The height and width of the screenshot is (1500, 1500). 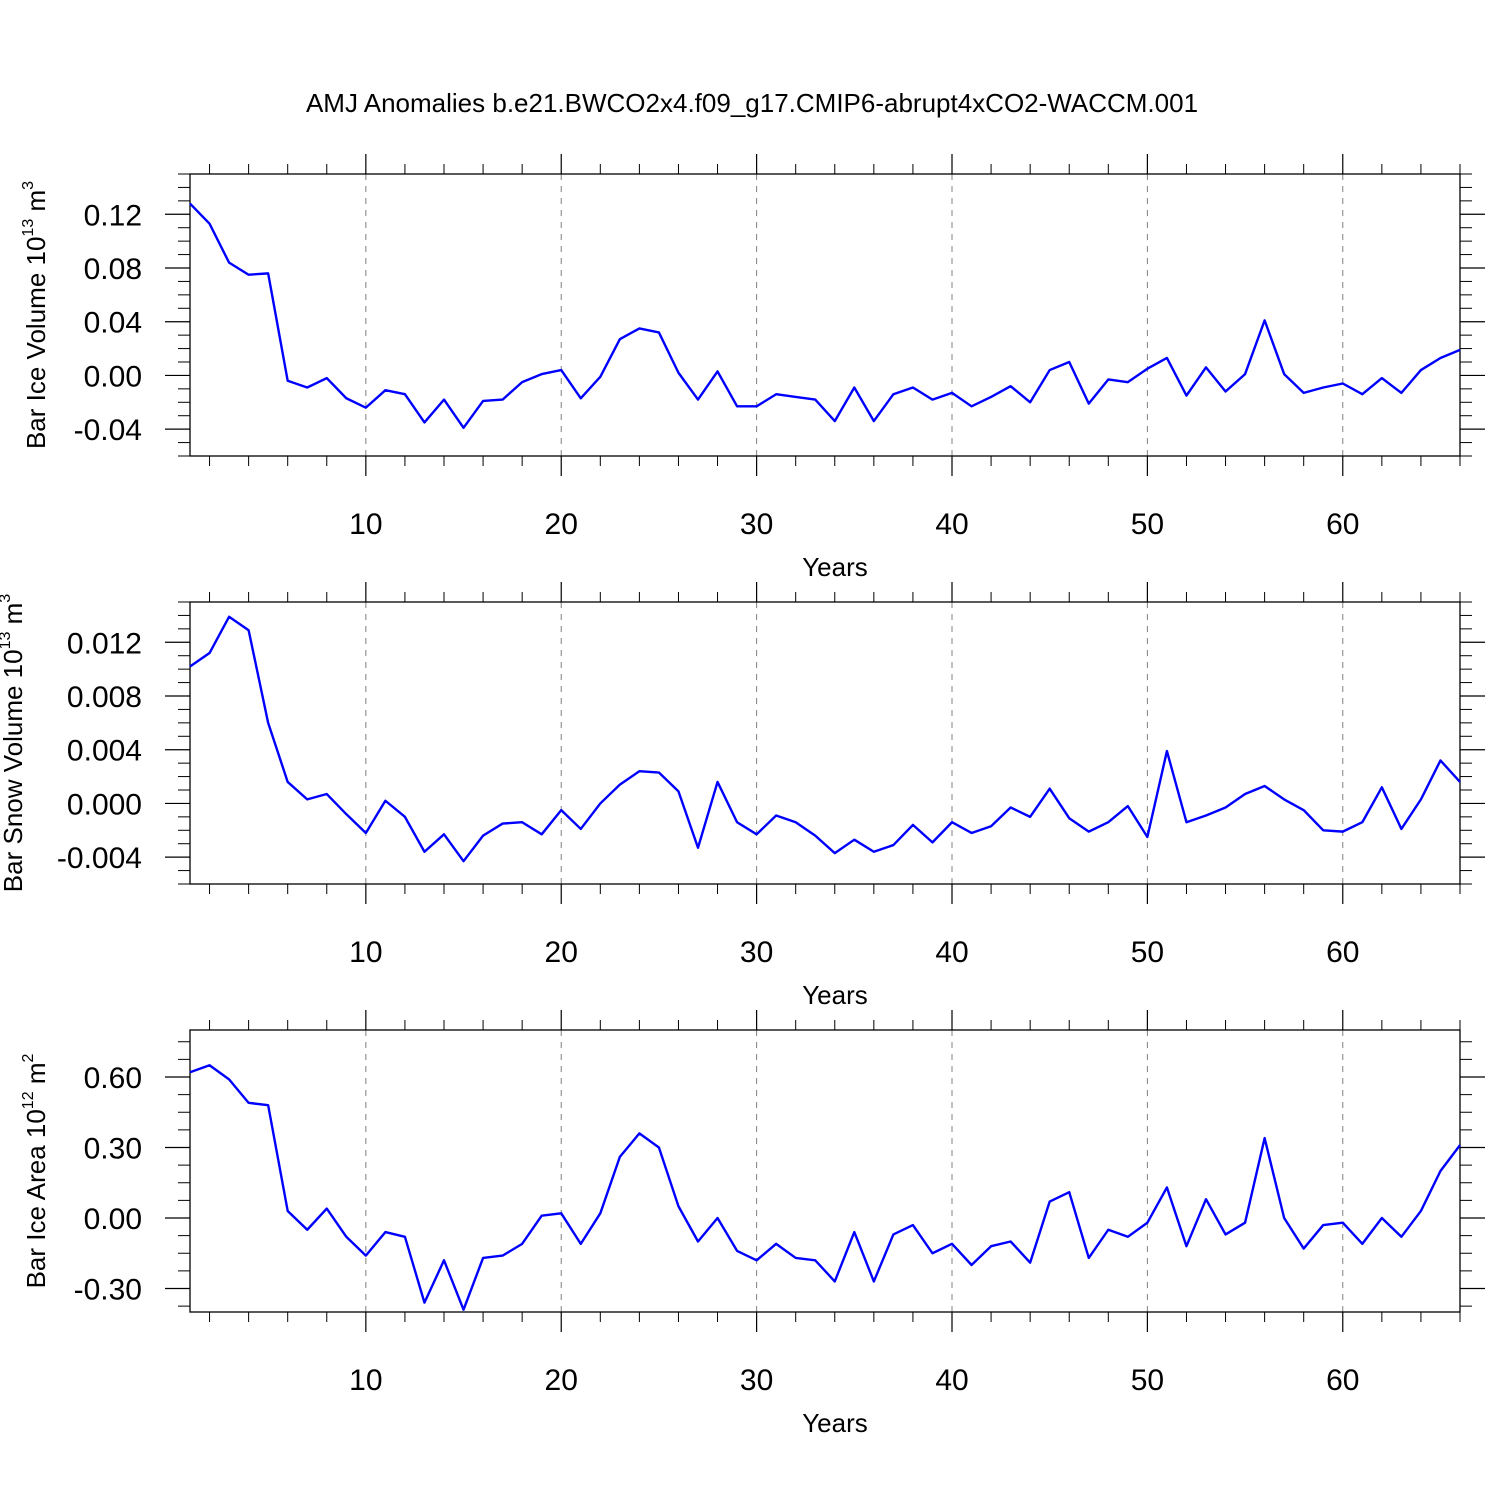 What do you see at coordinates (108, 1290) in the screenshot?
I see `y-tick-label: -0.30` at bounding box center [108, 1290].